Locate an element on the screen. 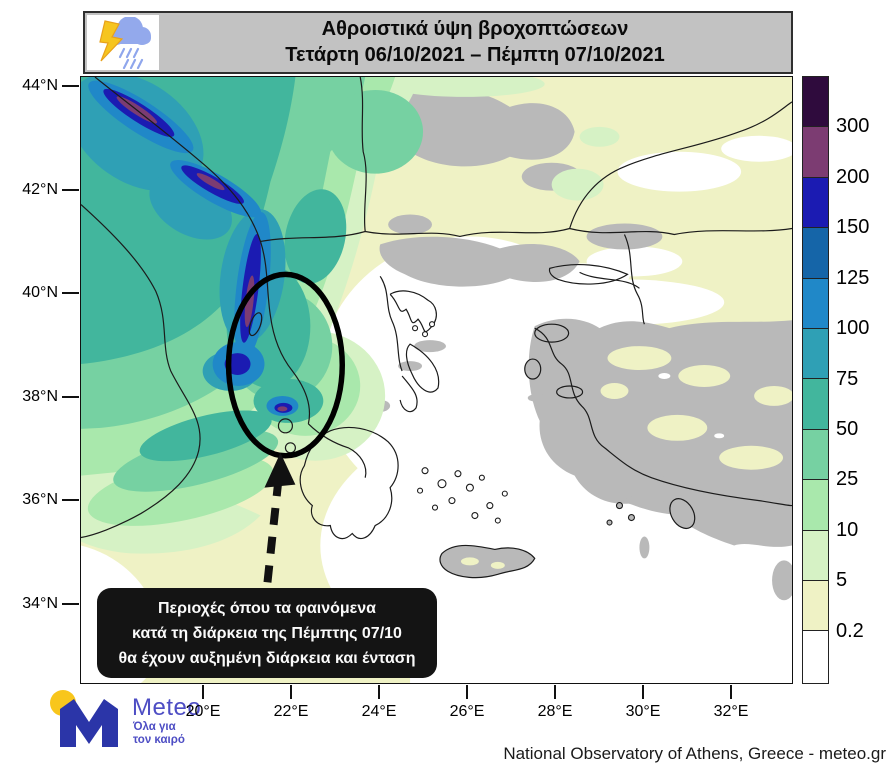 Image resolution: width=892 pixels, height=779 pixels. colorbar-tick-label: 150 is located at coordinates (853, 227).